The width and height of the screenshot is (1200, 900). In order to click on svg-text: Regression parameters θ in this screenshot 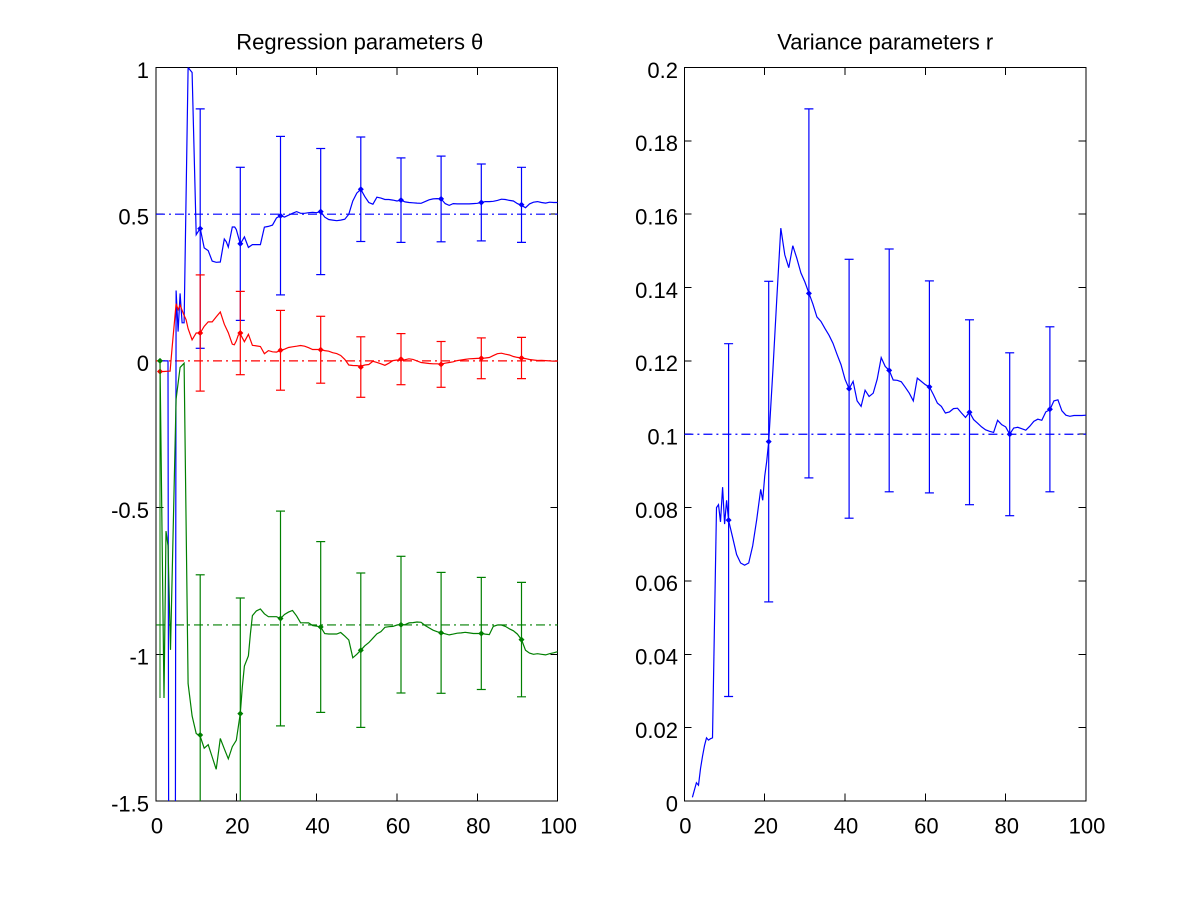, I will do `click(359, 42)`.